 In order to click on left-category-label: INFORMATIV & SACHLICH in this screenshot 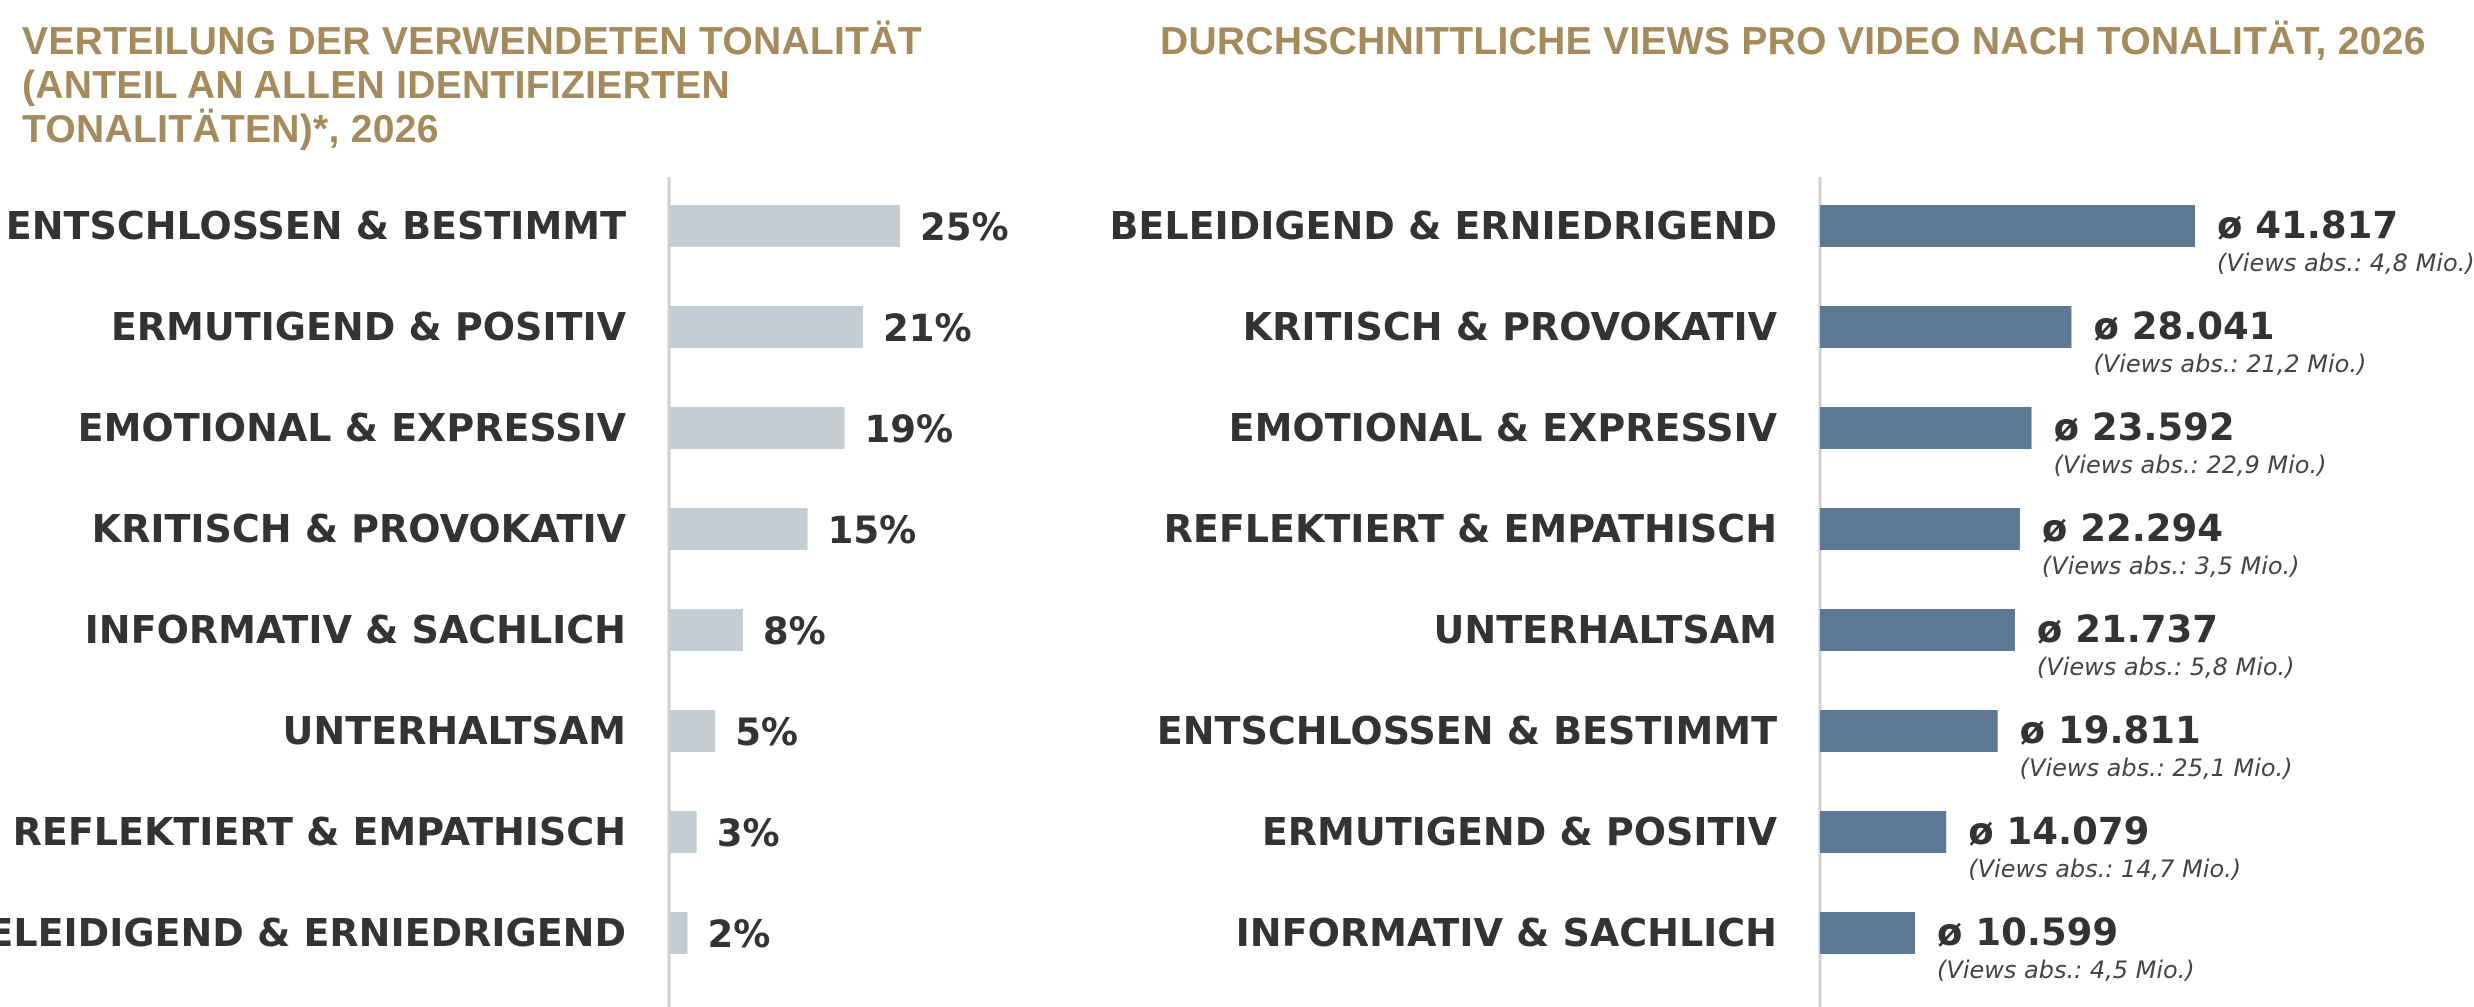, I will do `click(355, 630)`.